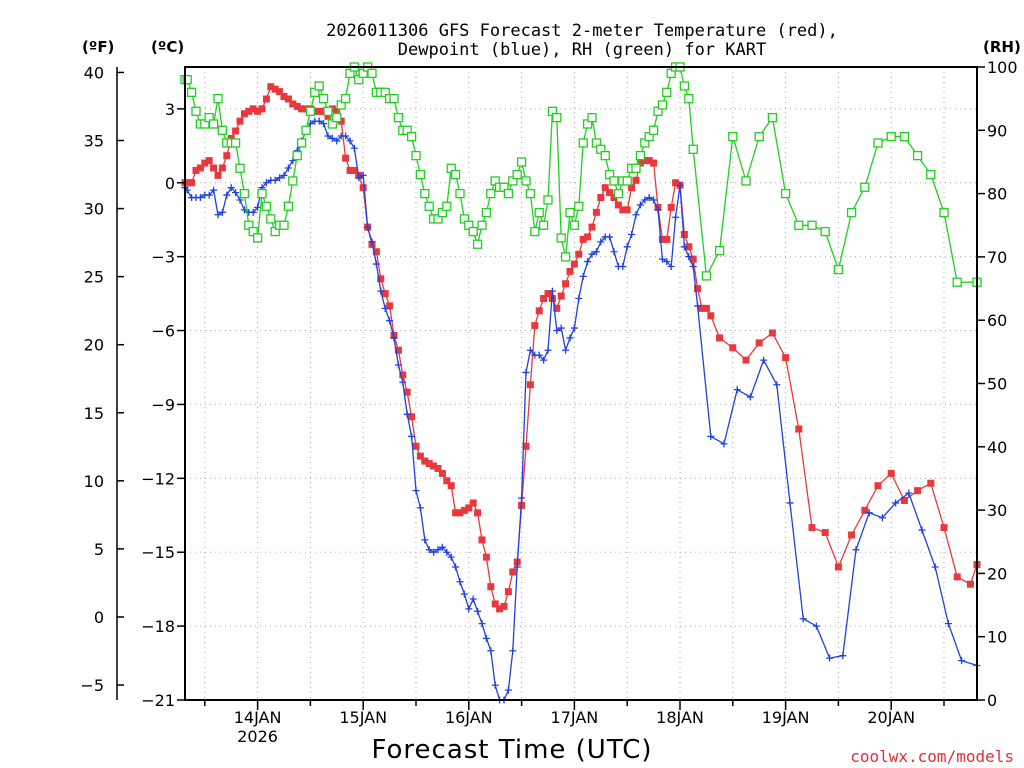 This screenshot has height=768, width=1024. I want to click on day-tick-label: 18JAN, so click(680, 717).